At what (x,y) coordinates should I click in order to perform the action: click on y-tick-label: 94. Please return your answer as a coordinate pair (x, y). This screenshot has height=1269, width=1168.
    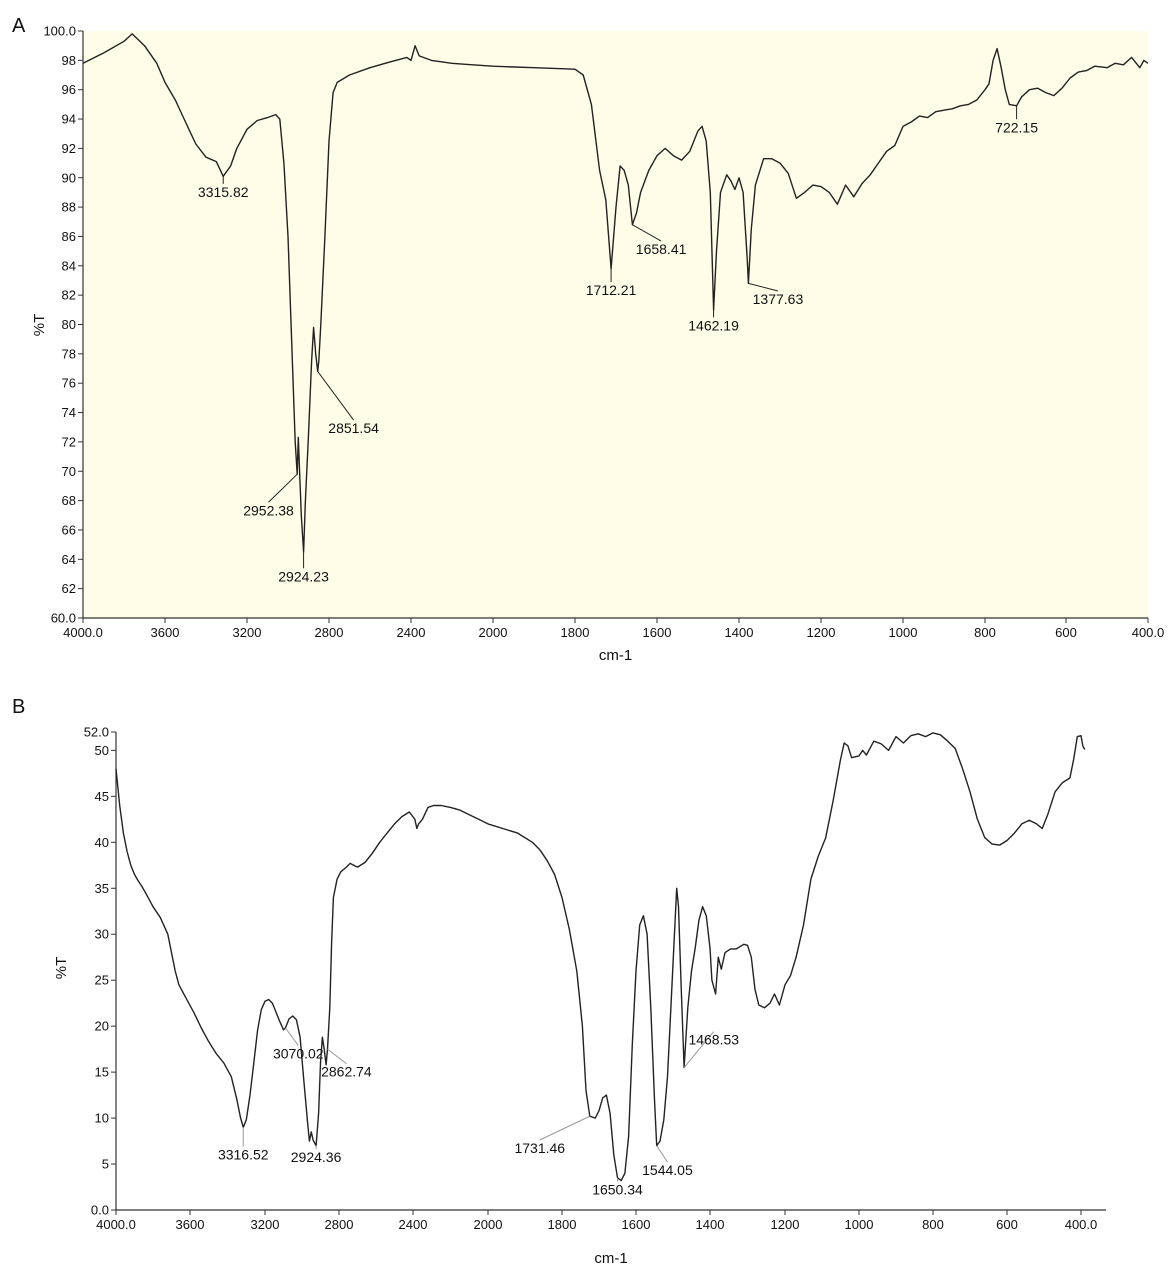
    Looking at the image, I should click on (69, 119).